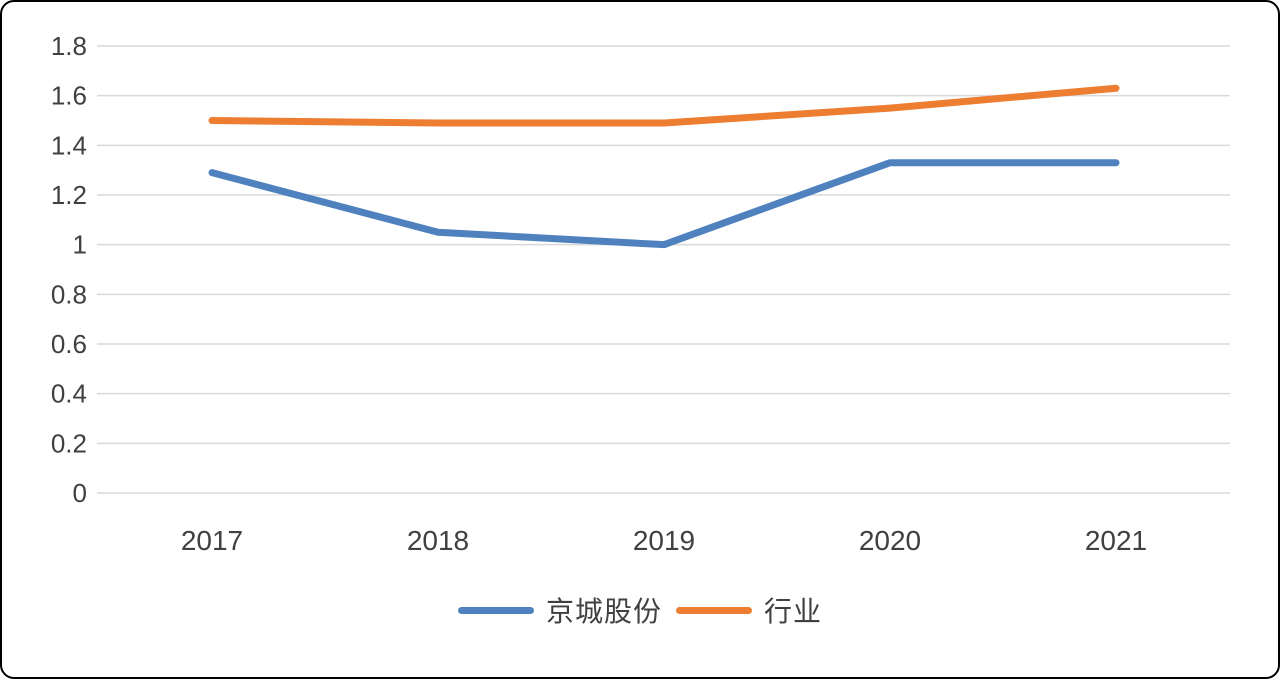 This screenshot has height=679, width=1280. I want to click on x-tick-label: 2020, so click(890, 540).